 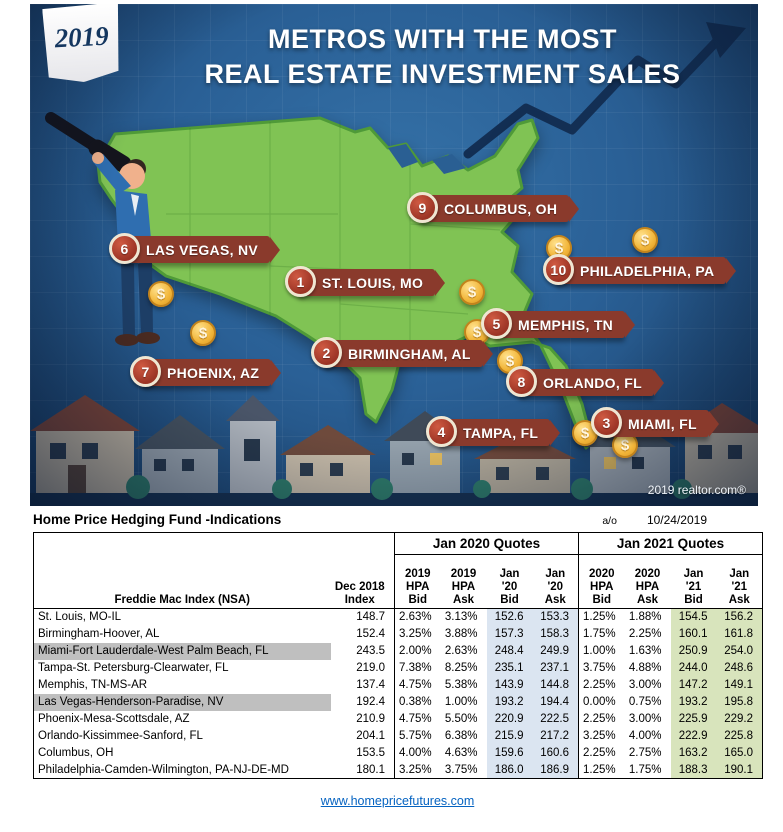 What do you see at coordinates (370, 651) in the screenshot?
I see `table-cell: 243.5` at bounding box center [370, 651].